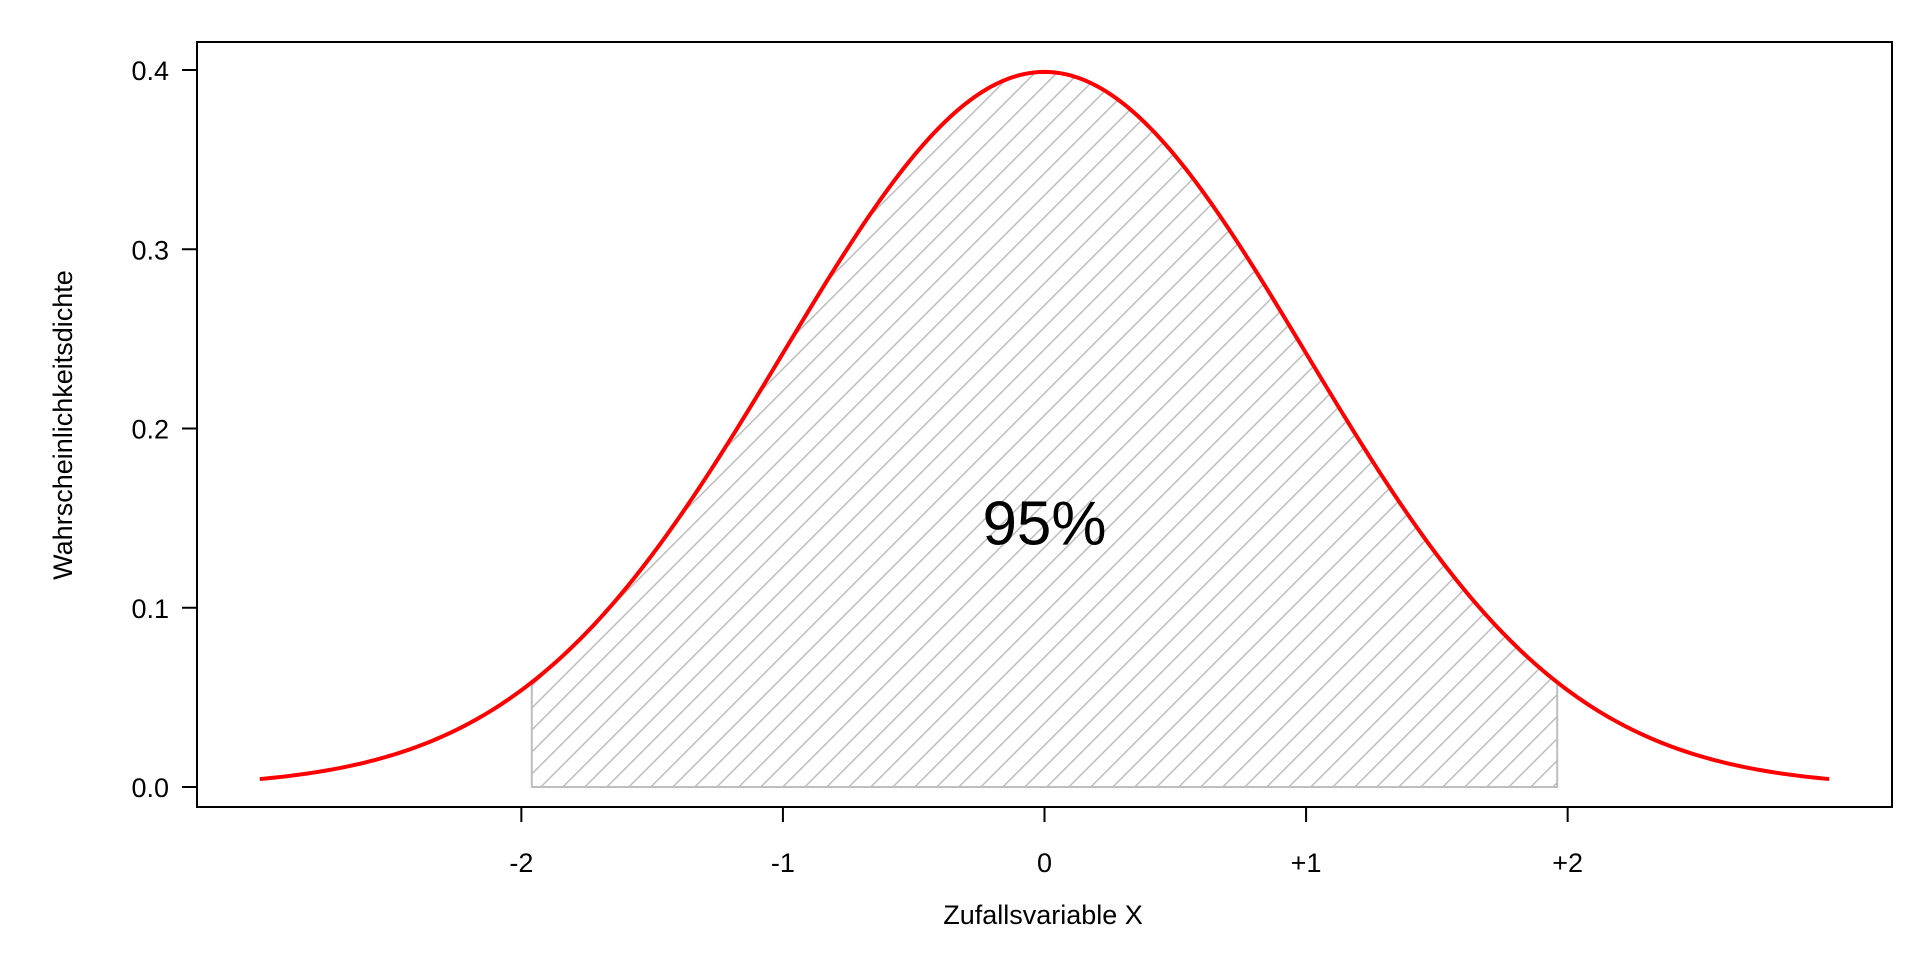 The width and height of the screenshot is (1920, 960). What do you see at coordinates (521, 863) in the screenshot?
I see `x-tick-label: -2` at bounding box center [521, 863].